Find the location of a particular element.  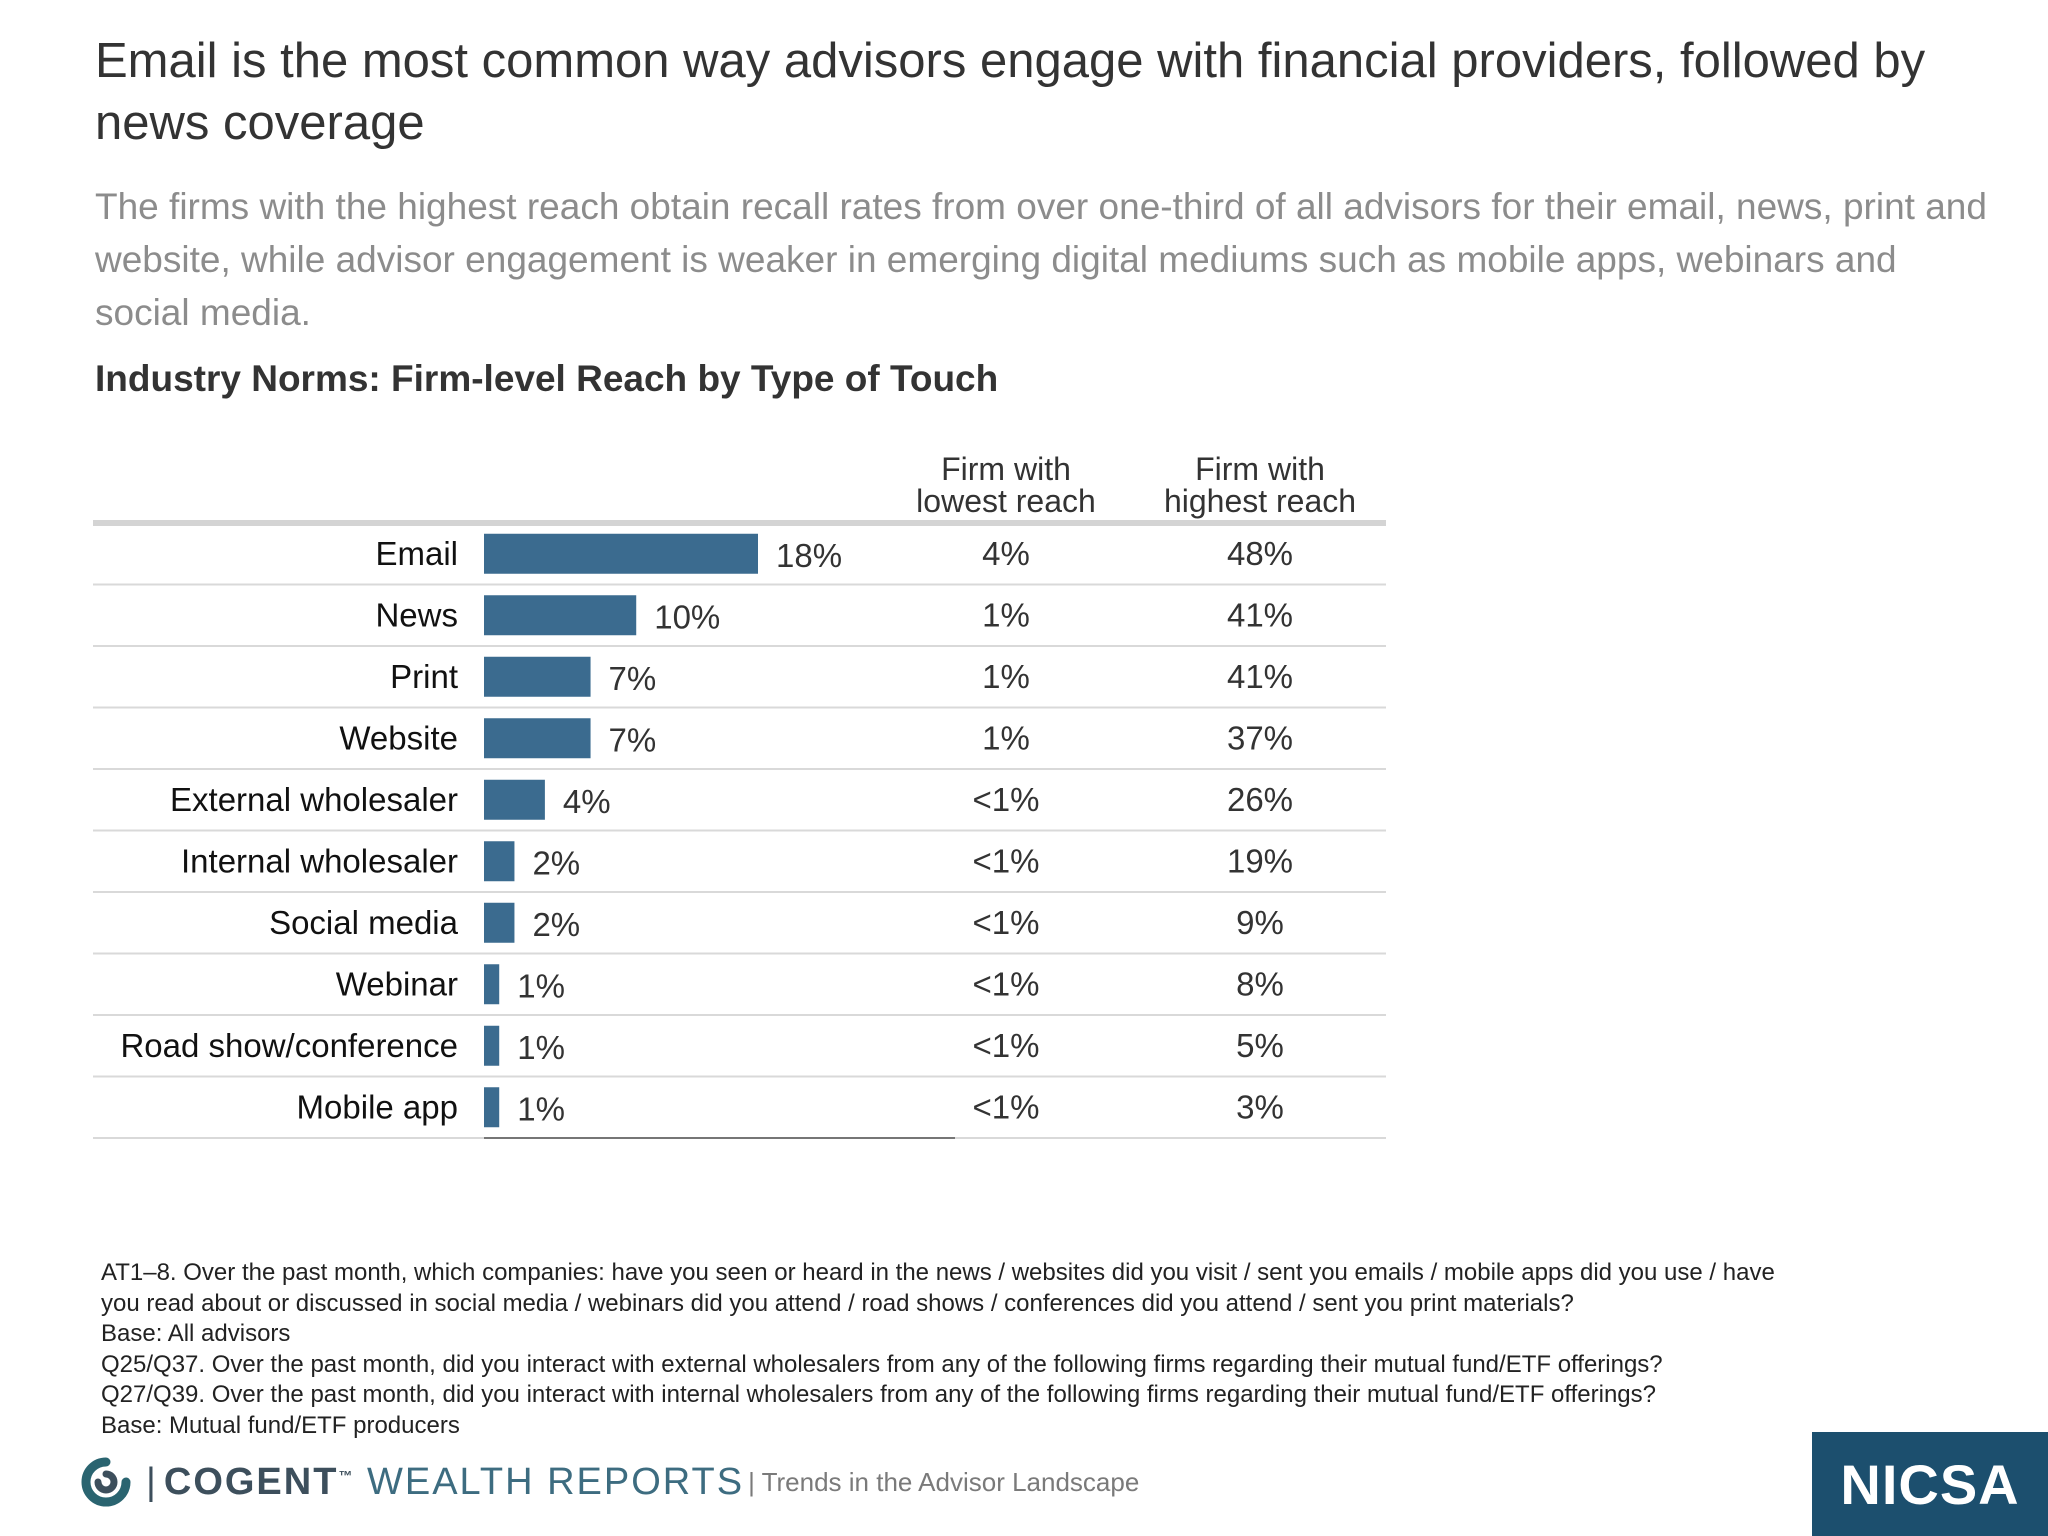

bar-value-label: 18% is located at coordinates (809, 555).